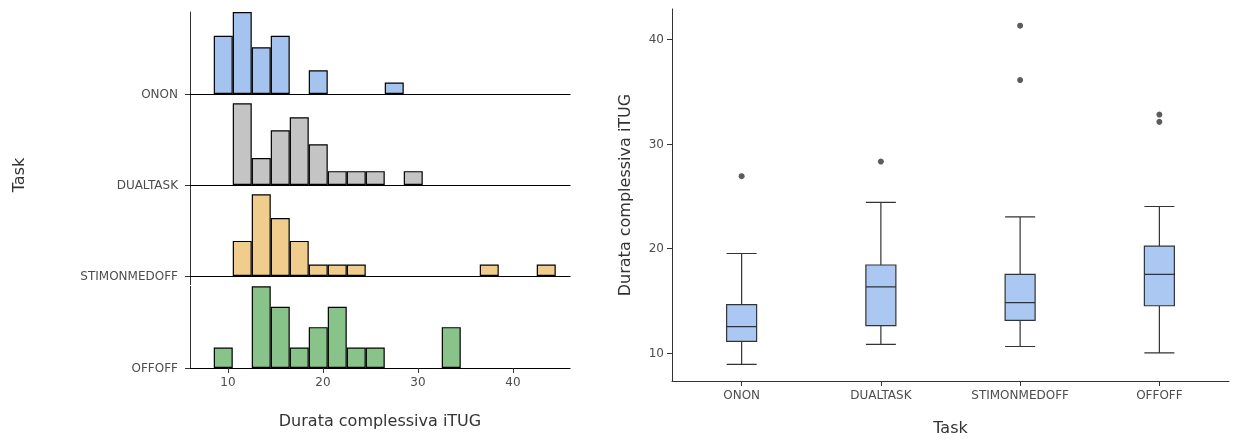 This screenshot has height=444, width=1234. What do you see at coordinates (881, 395) in the screenshot?
I see `x-tick-label: DUALTASK` at bounding box center [881, 395].